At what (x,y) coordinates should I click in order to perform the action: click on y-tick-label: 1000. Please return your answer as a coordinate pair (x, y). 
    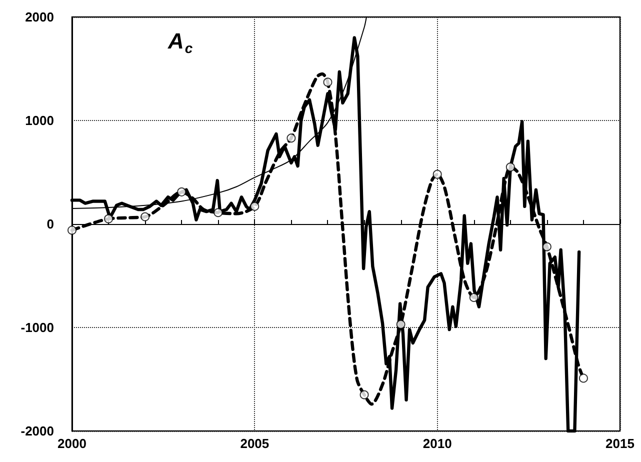
    Looking at the image, I should click on (39, 120).